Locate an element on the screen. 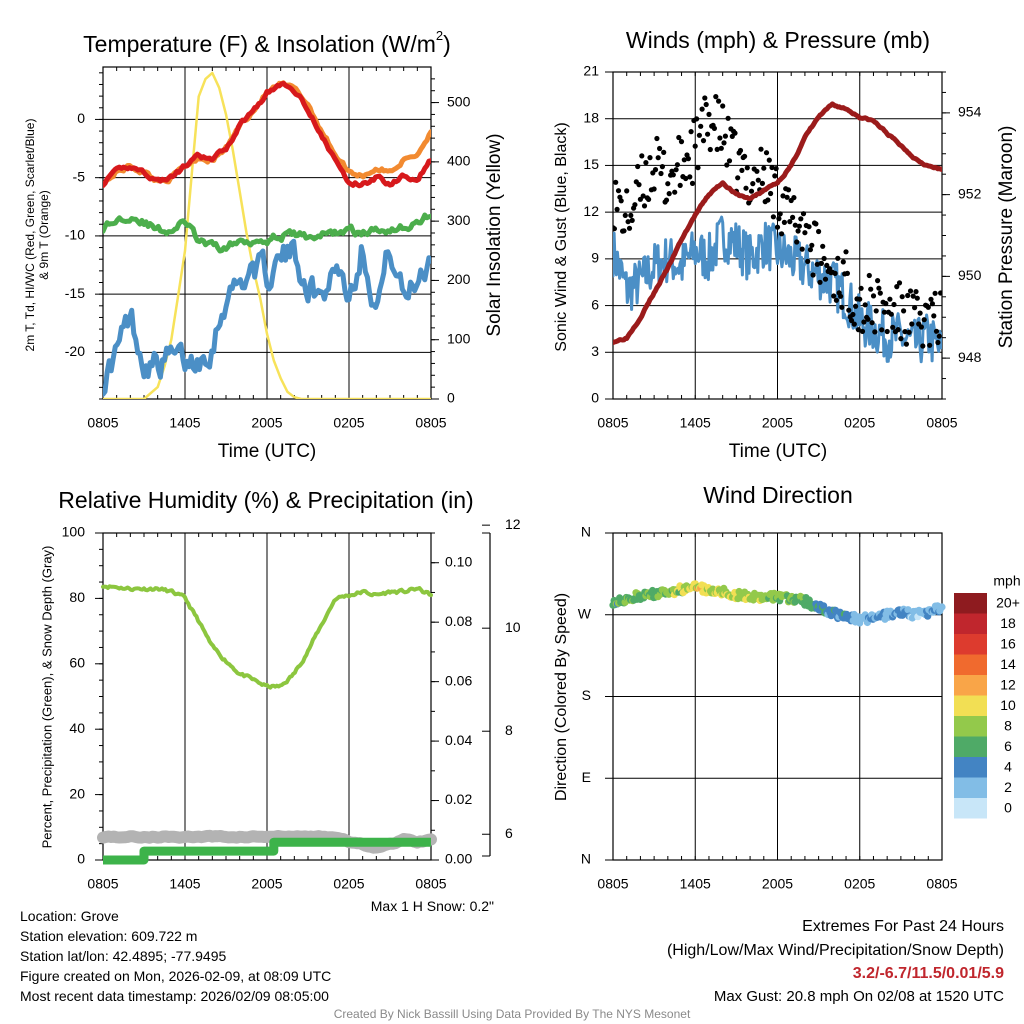 Image resolution: width=1024 pixels, height=1024 pixels. x-tick-label: 2005 is located at coordinates (266, 423).